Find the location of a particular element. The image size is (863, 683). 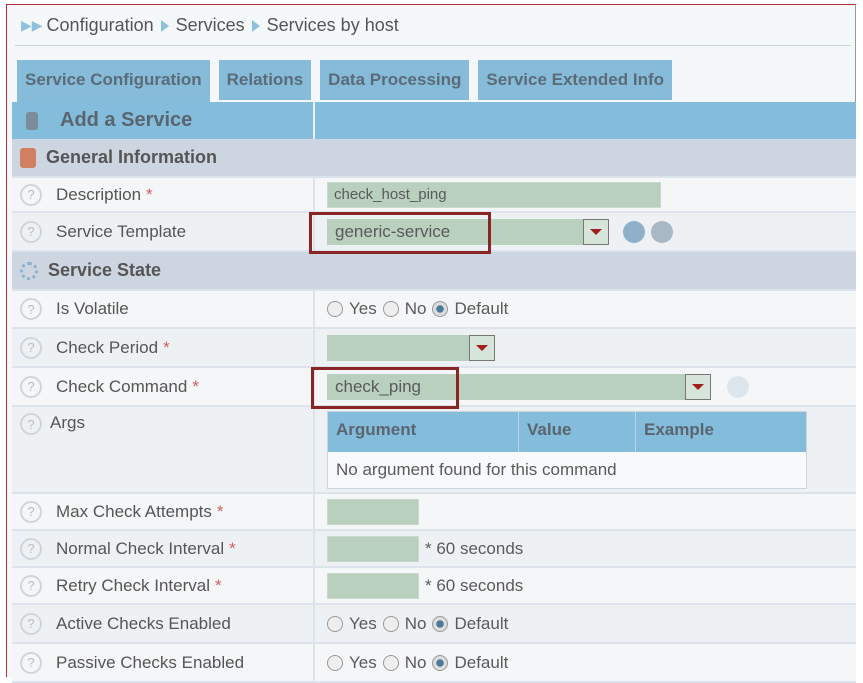

template-info-icon is located at coordinates (634, 231).